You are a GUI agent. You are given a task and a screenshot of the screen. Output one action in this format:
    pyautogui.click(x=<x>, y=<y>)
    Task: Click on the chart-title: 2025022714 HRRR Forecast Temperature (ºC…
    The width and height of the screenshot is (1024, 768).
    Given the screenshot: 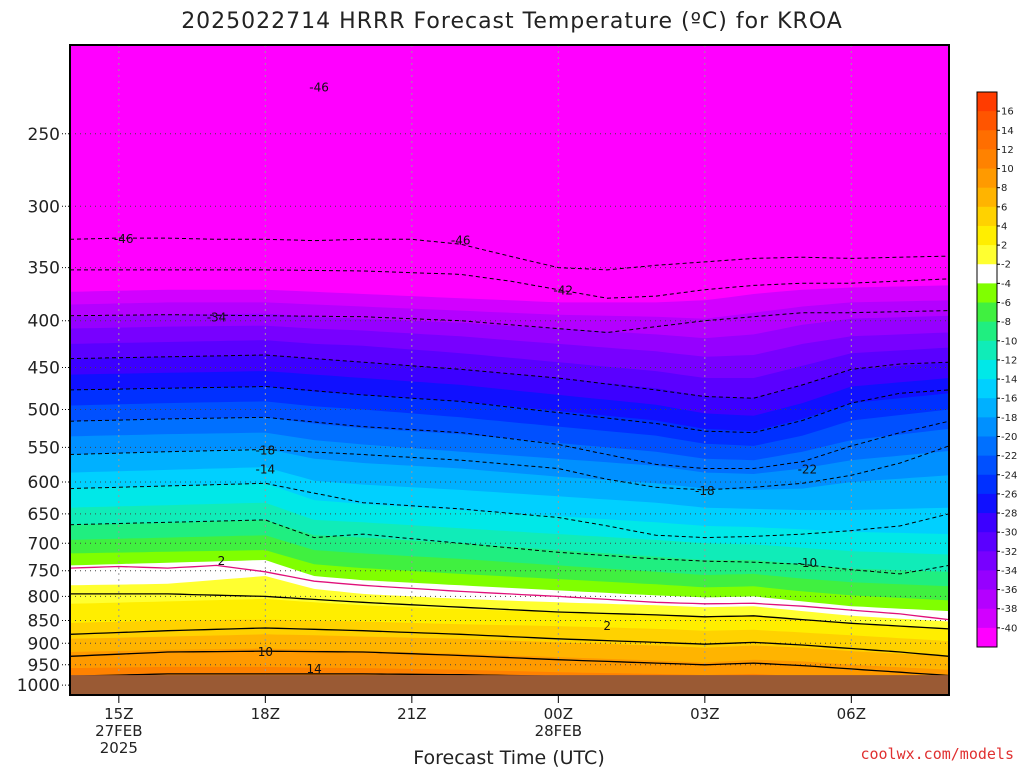 What is the action you would take?
    pyautogui.click(x=512, y=21)
    